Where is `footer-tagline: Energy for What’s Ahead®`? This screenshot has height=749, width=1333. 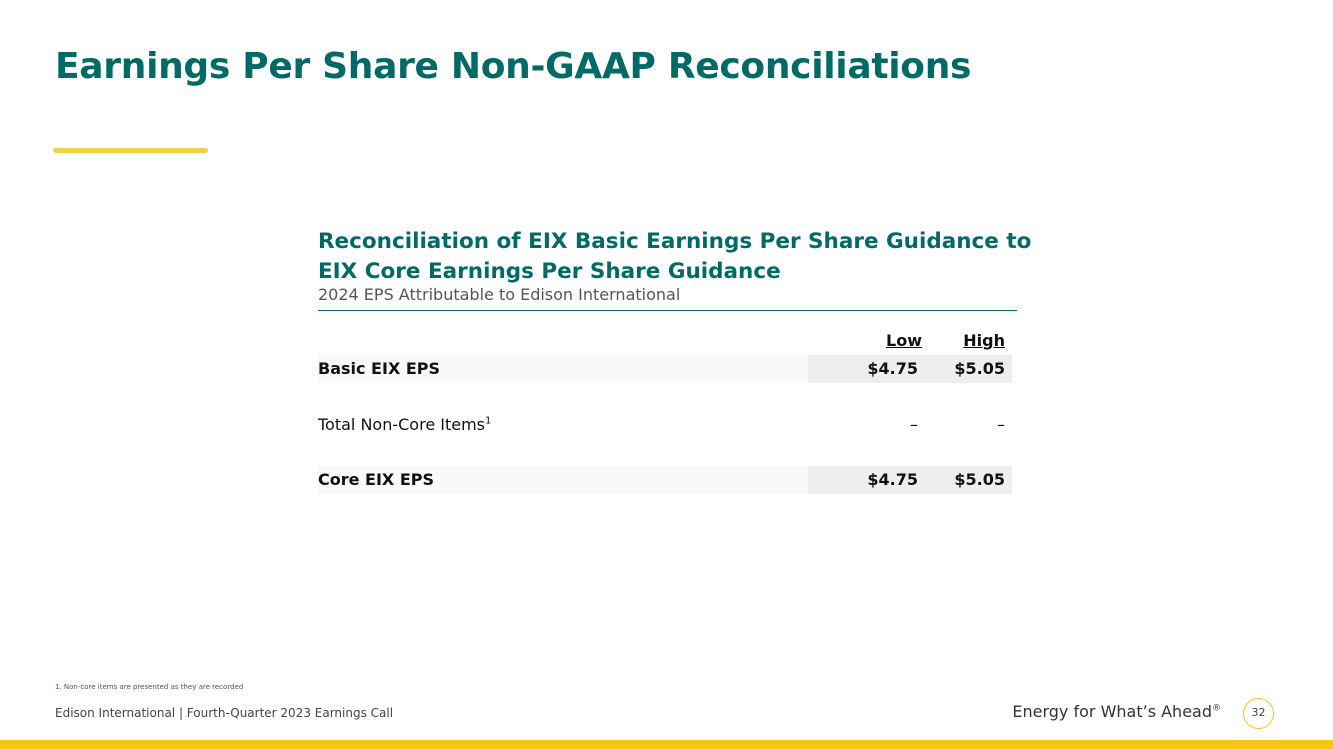
footer-tagline: Energy for What’s Ahead® is located at coordinates (1116, 711).